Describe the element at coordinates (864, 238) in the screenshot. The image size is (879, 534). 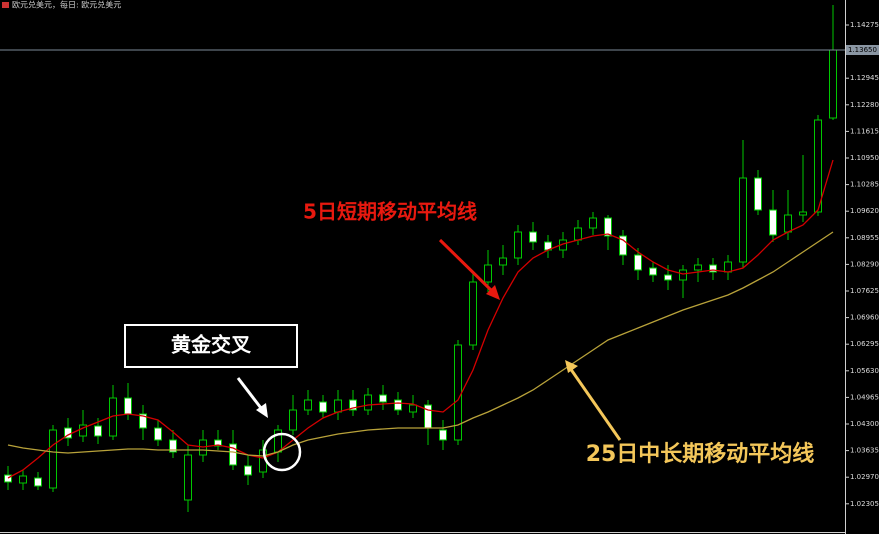
I see `y-tick-label: 1.08955` at that location.